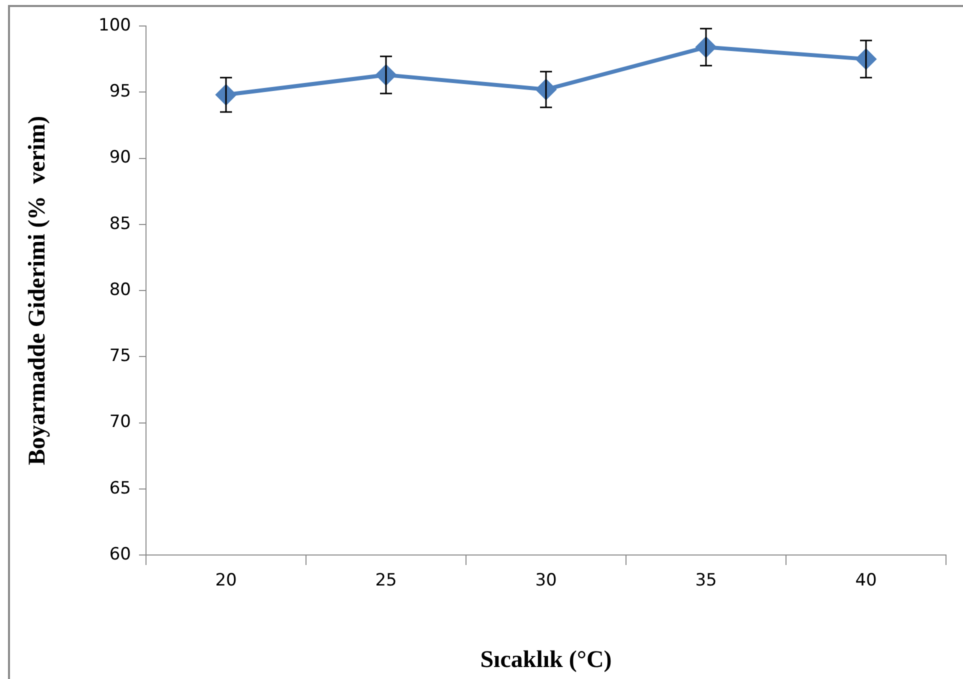  I want to click on y-tick-label: 85, so click(120, 224).